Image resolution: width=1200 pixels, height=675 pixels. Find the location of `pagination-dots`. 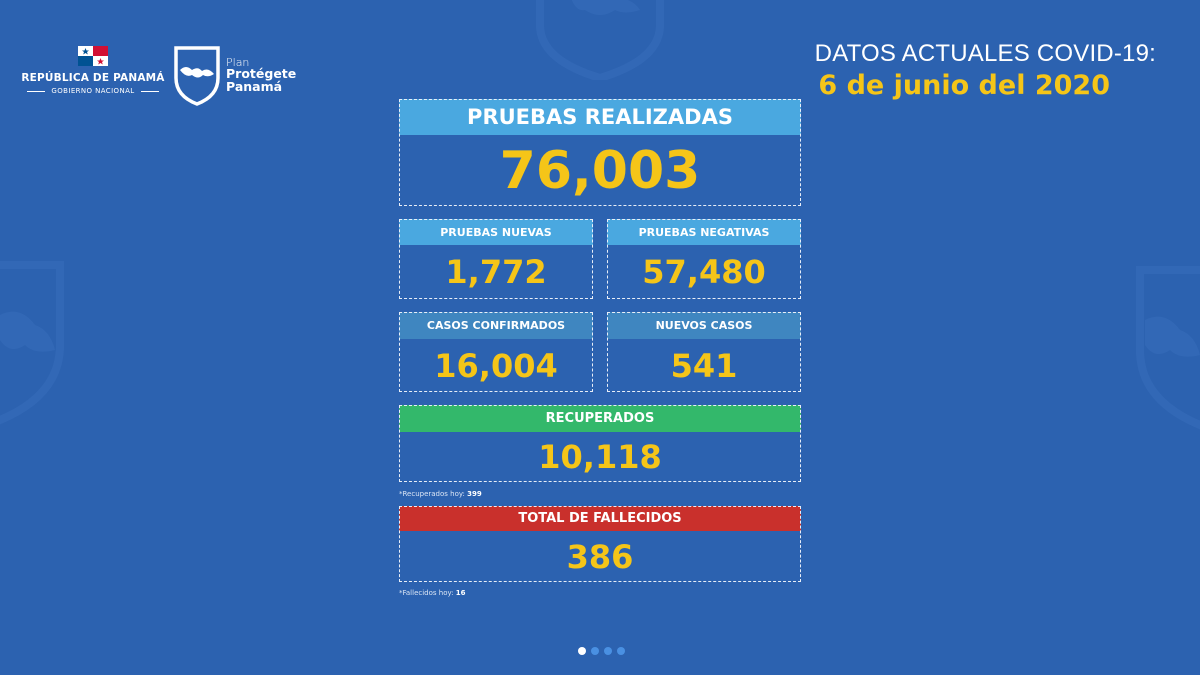

pagination-dots is located at coordinates (601, 651).